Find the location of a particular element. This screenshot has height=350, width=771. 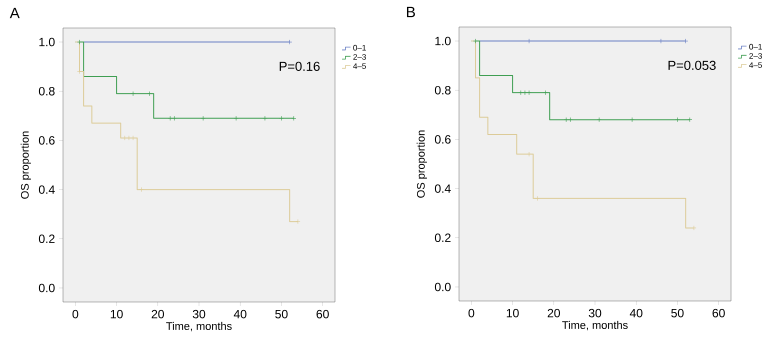

annotation: P=0.053 is located at coordinates (692, 65).